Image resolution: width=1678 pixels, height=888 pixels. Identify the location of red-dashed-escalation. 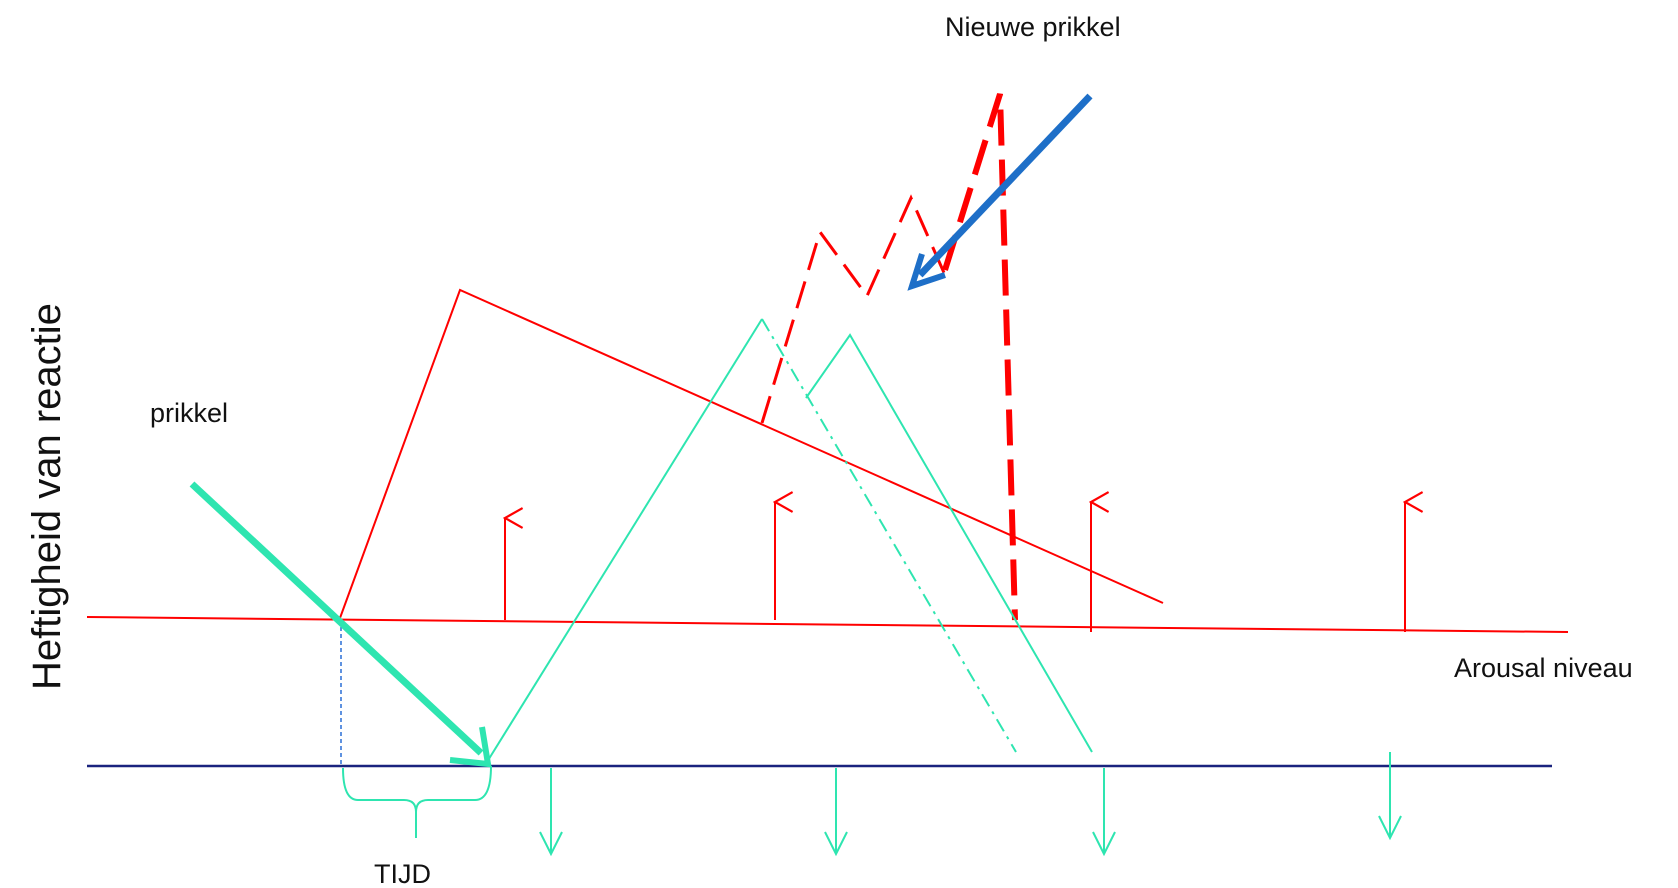
(853, 309).